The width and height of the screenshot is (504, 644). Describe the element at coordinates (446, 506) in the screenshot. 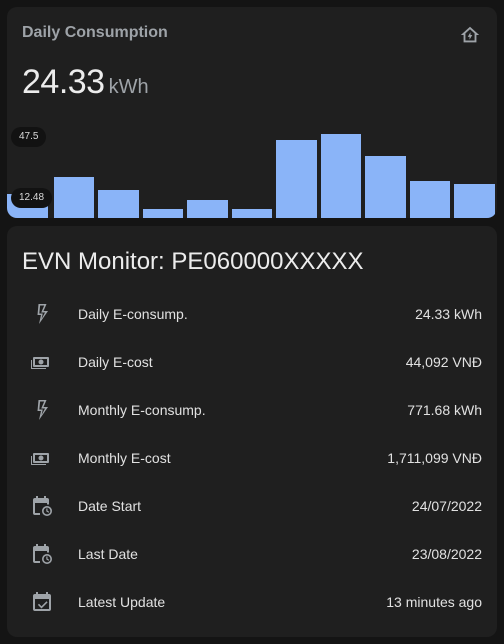

I see `entity-value: 24/07/2022` at that location.